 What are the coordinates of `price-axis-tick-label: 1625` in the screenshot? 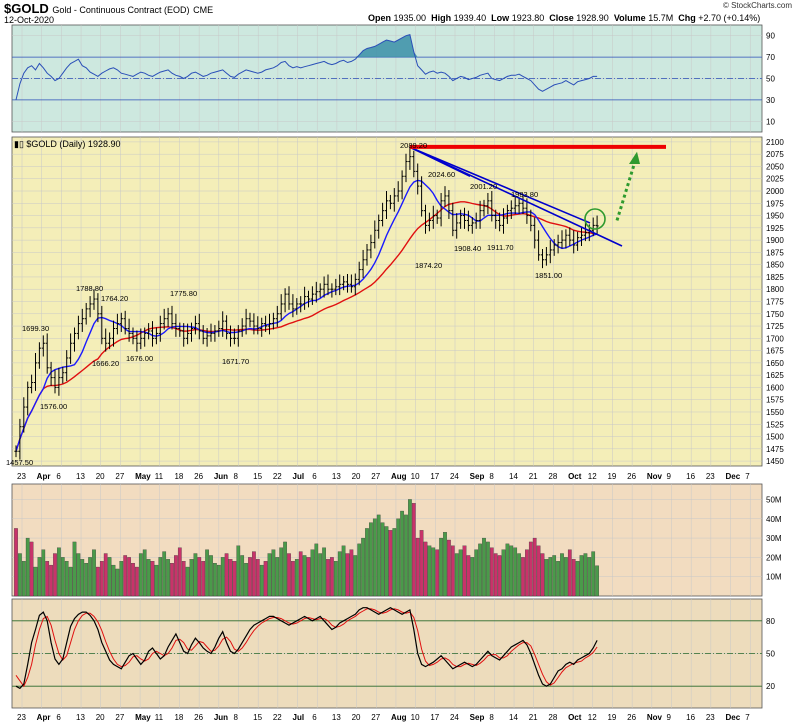 It's located at (775, 375).